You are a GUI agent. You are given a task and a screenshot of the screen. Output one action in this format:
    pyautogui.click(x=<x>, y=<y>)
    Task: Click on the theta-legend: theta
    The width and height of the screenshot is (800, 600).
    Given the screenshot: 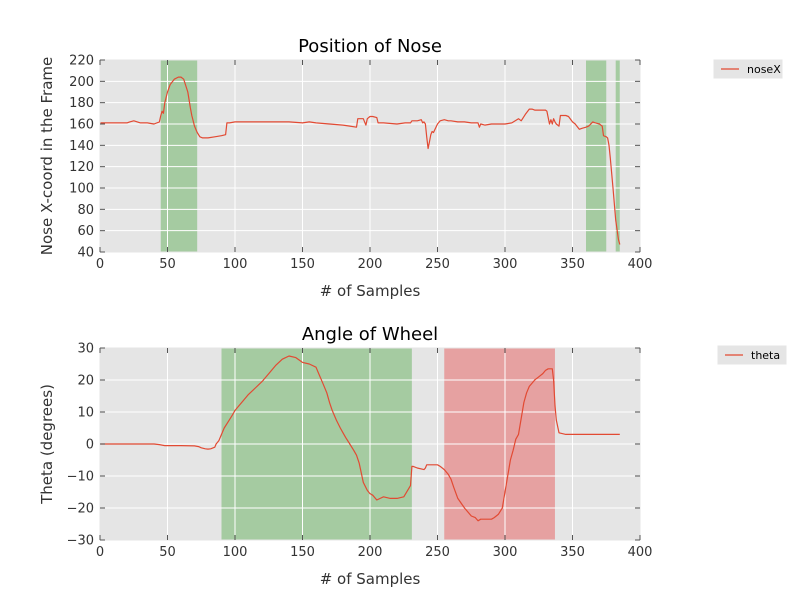 What is the action you would take?
    pyautogui.click(x=752, y=355)
    